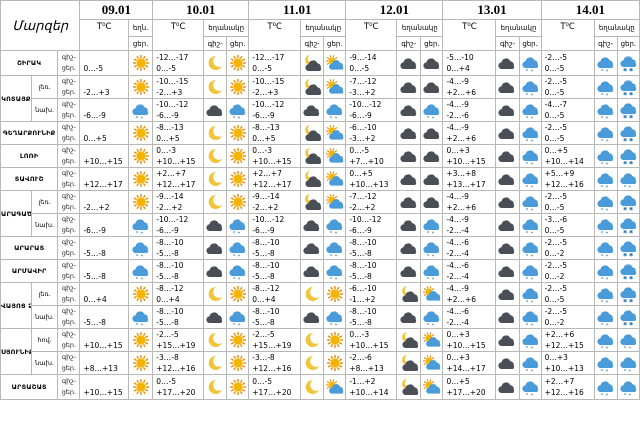 This screenshot has width=640, height=426. What do you see at coordinates (167, 334) in the screenshot?
I see `night-temp: -2…-5` at bounding box center [167, 334].